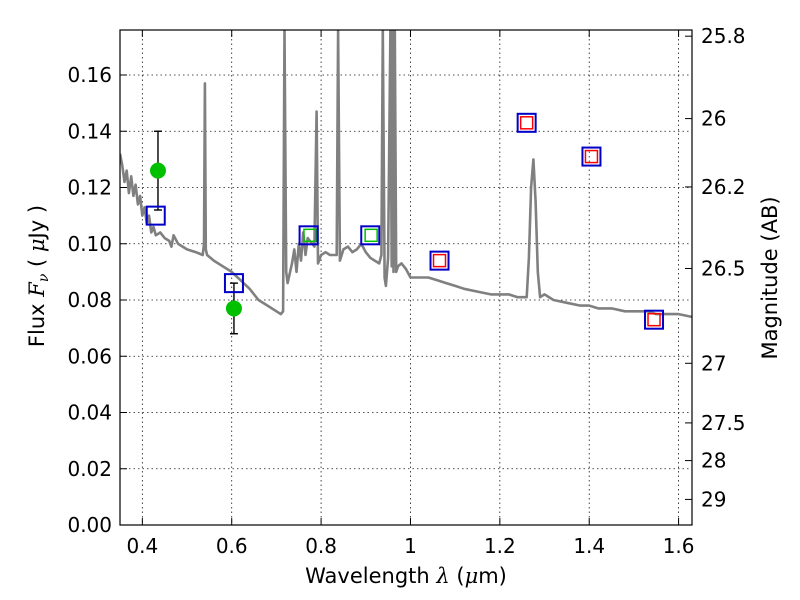 Image resolution: width=800 pixels, height=600 pixels. Describe the element at coordinates (89, 300) in the screenshot. I see `y-tick-label: 0.08` at that location.